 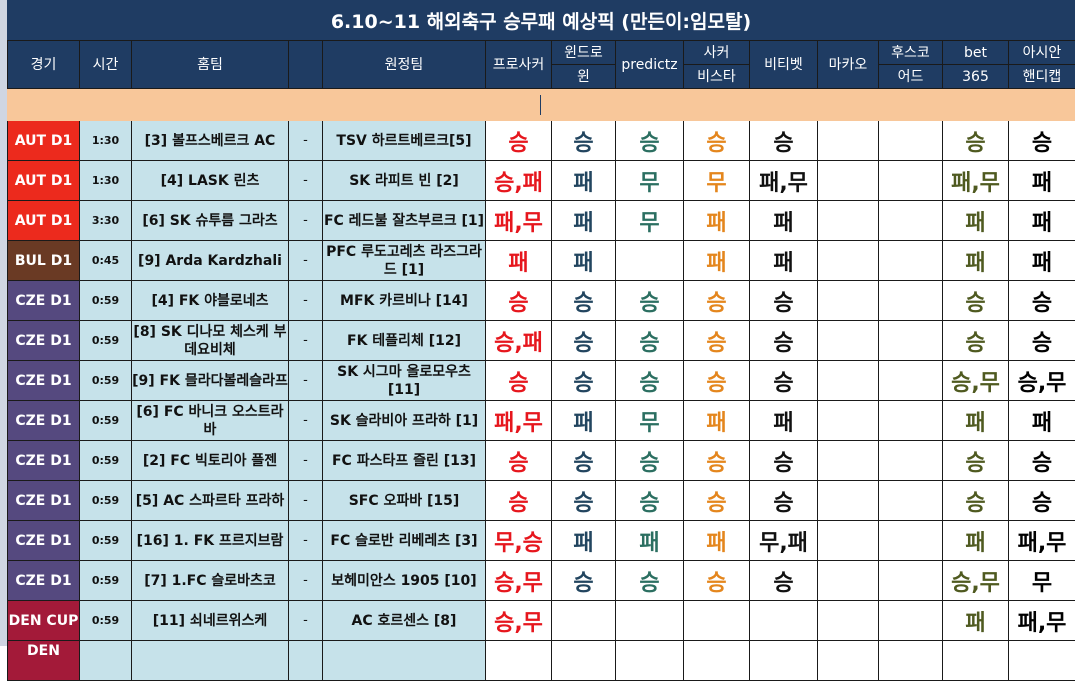 What do you see at coordinates (519, 501) in the screenshot?
I see `pick-prosoccer-cell: 승` at bounding box center [519, 501].